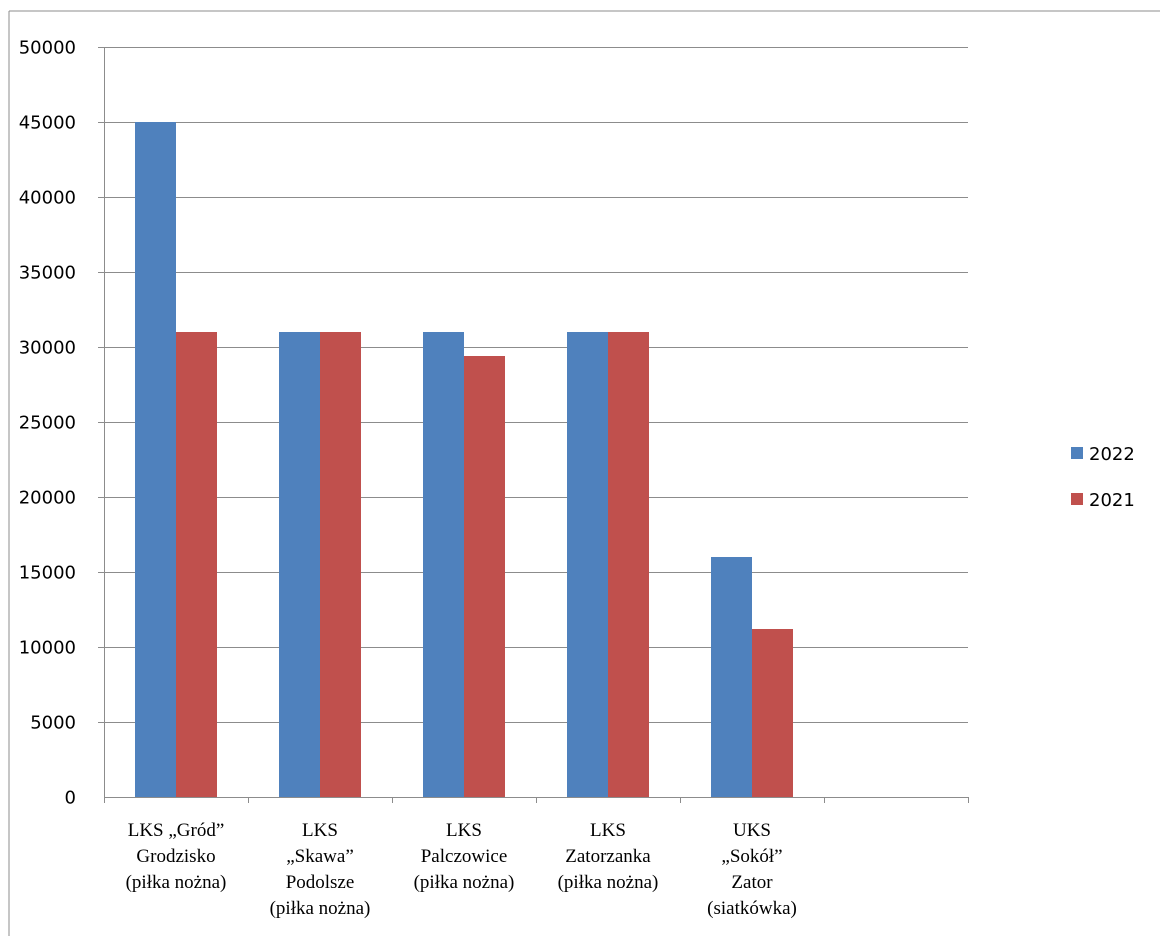 The image size is (1160, 936). I want to click on x-tick-label: Palczowice, so click(464, 856).